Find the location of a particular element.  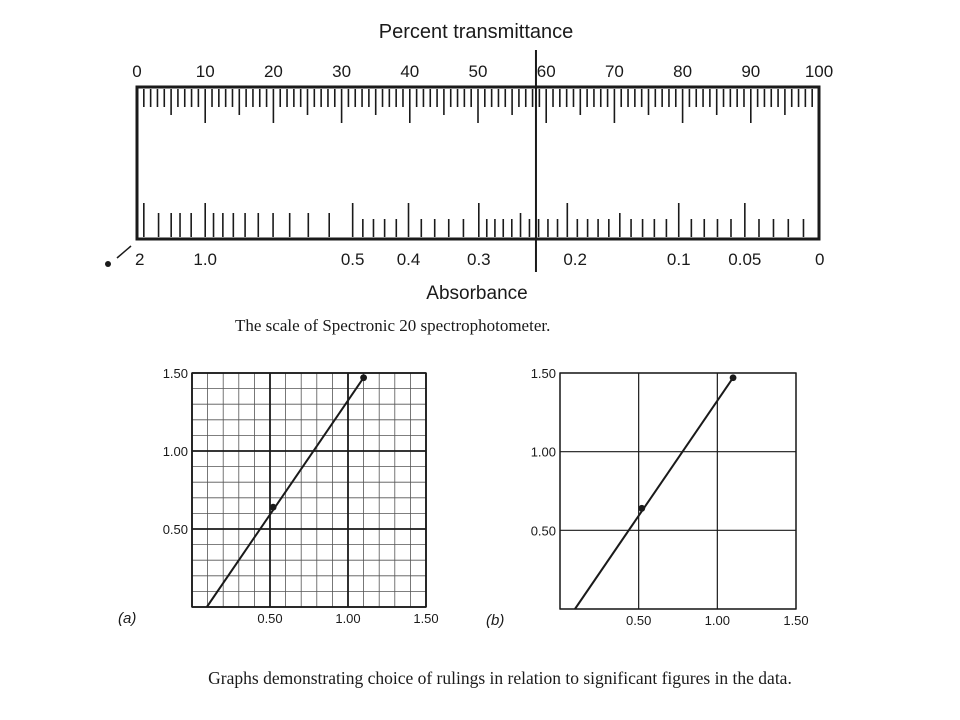

transmittance-label: 70 is located at coordinates (614, 71).